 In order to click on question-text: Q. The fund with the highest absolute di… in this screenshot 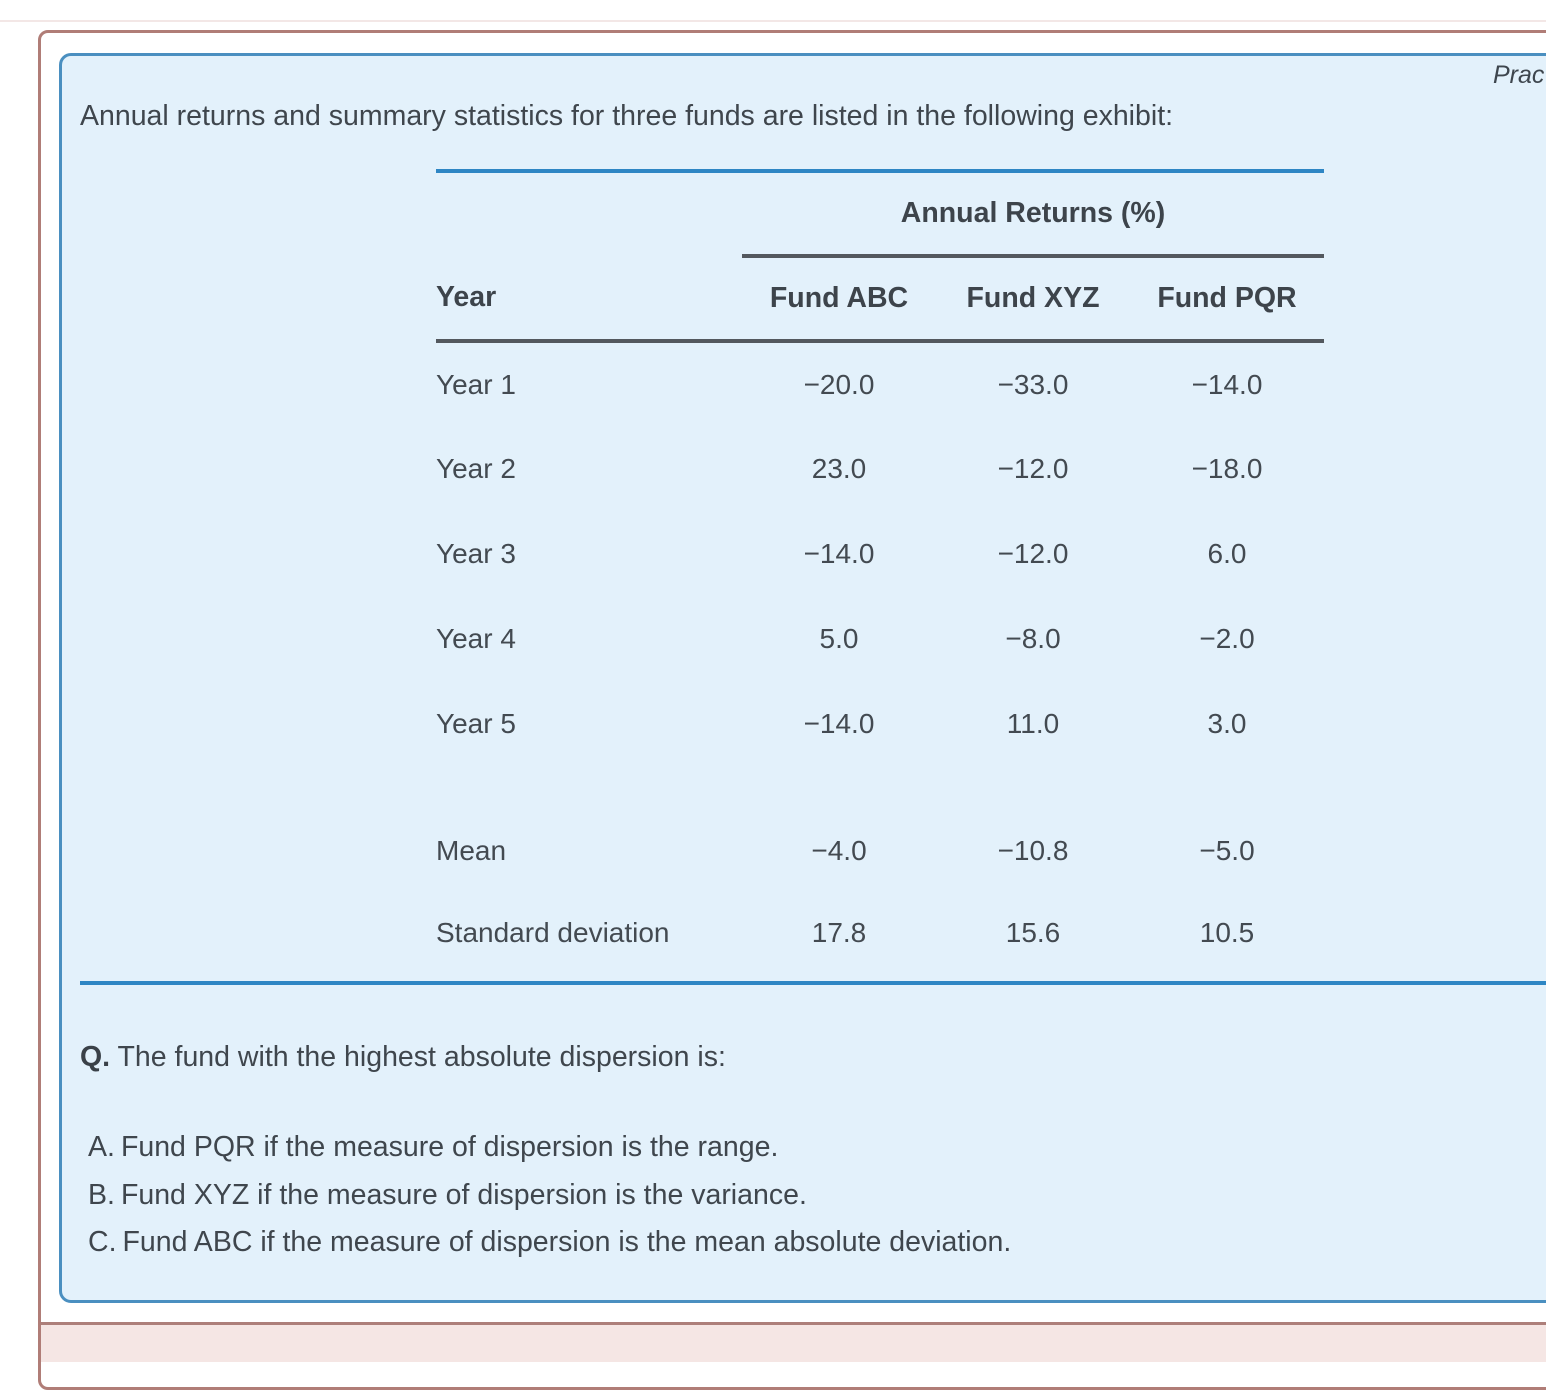, I will do `click(403, 1057)`.